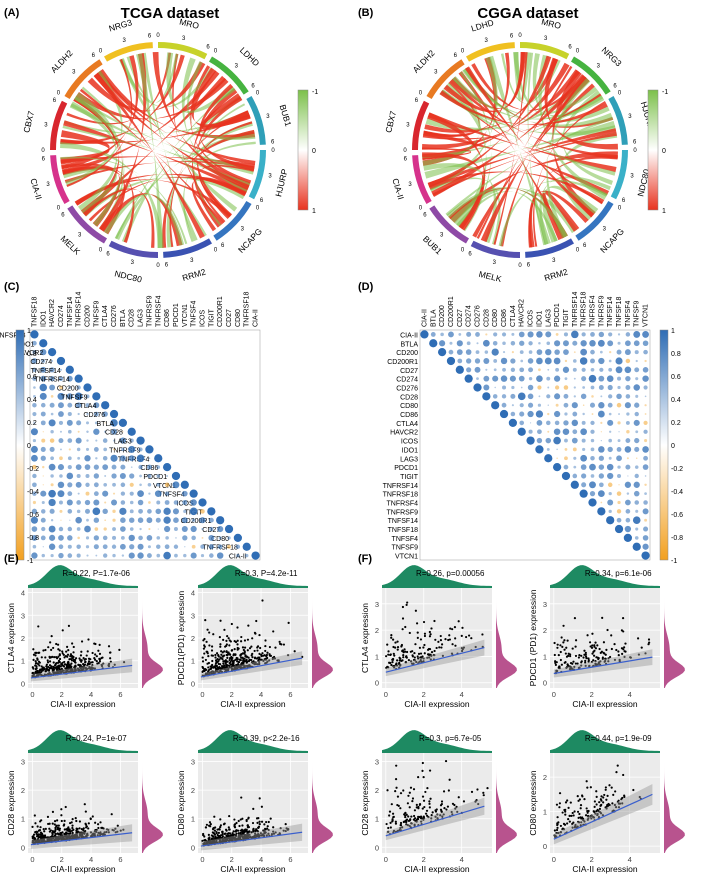 This screenshot has width=709, height=890. I want to click on x-tick-label: 0, so click(554, 694).